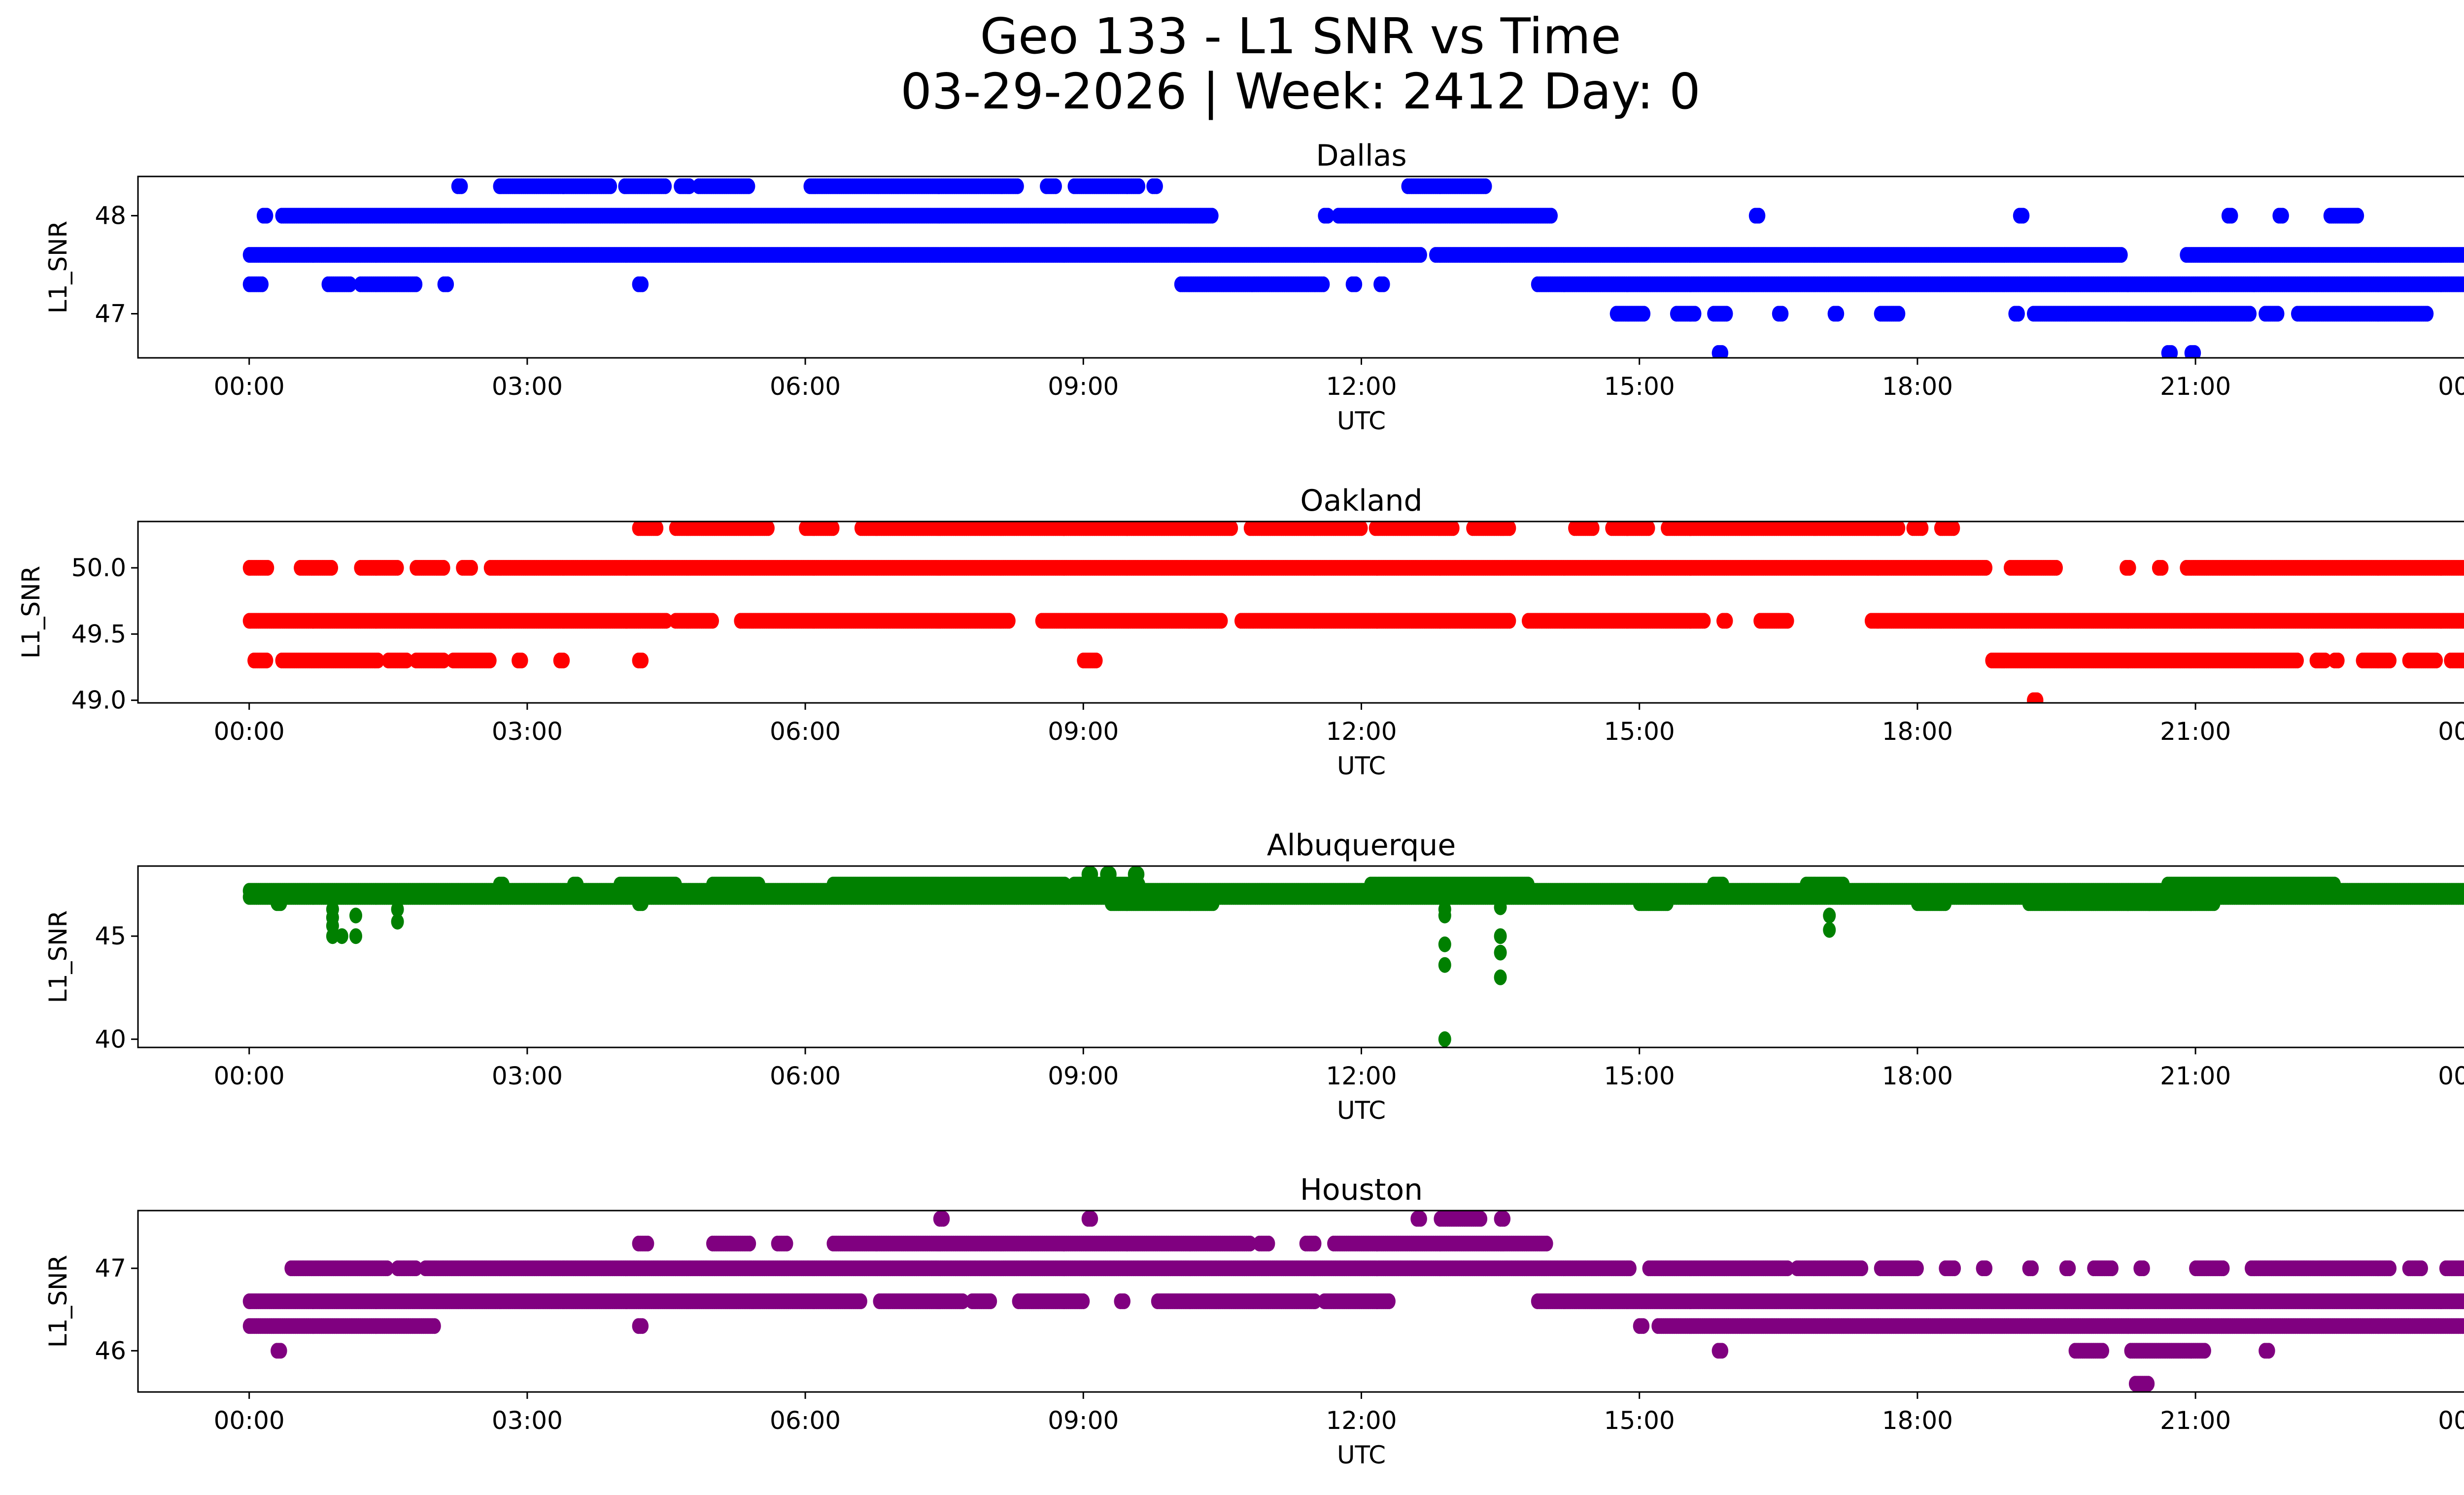 The image size is (2464, 1495). I want to click on y-axis-label: L1_SNR, so click(58, 267).